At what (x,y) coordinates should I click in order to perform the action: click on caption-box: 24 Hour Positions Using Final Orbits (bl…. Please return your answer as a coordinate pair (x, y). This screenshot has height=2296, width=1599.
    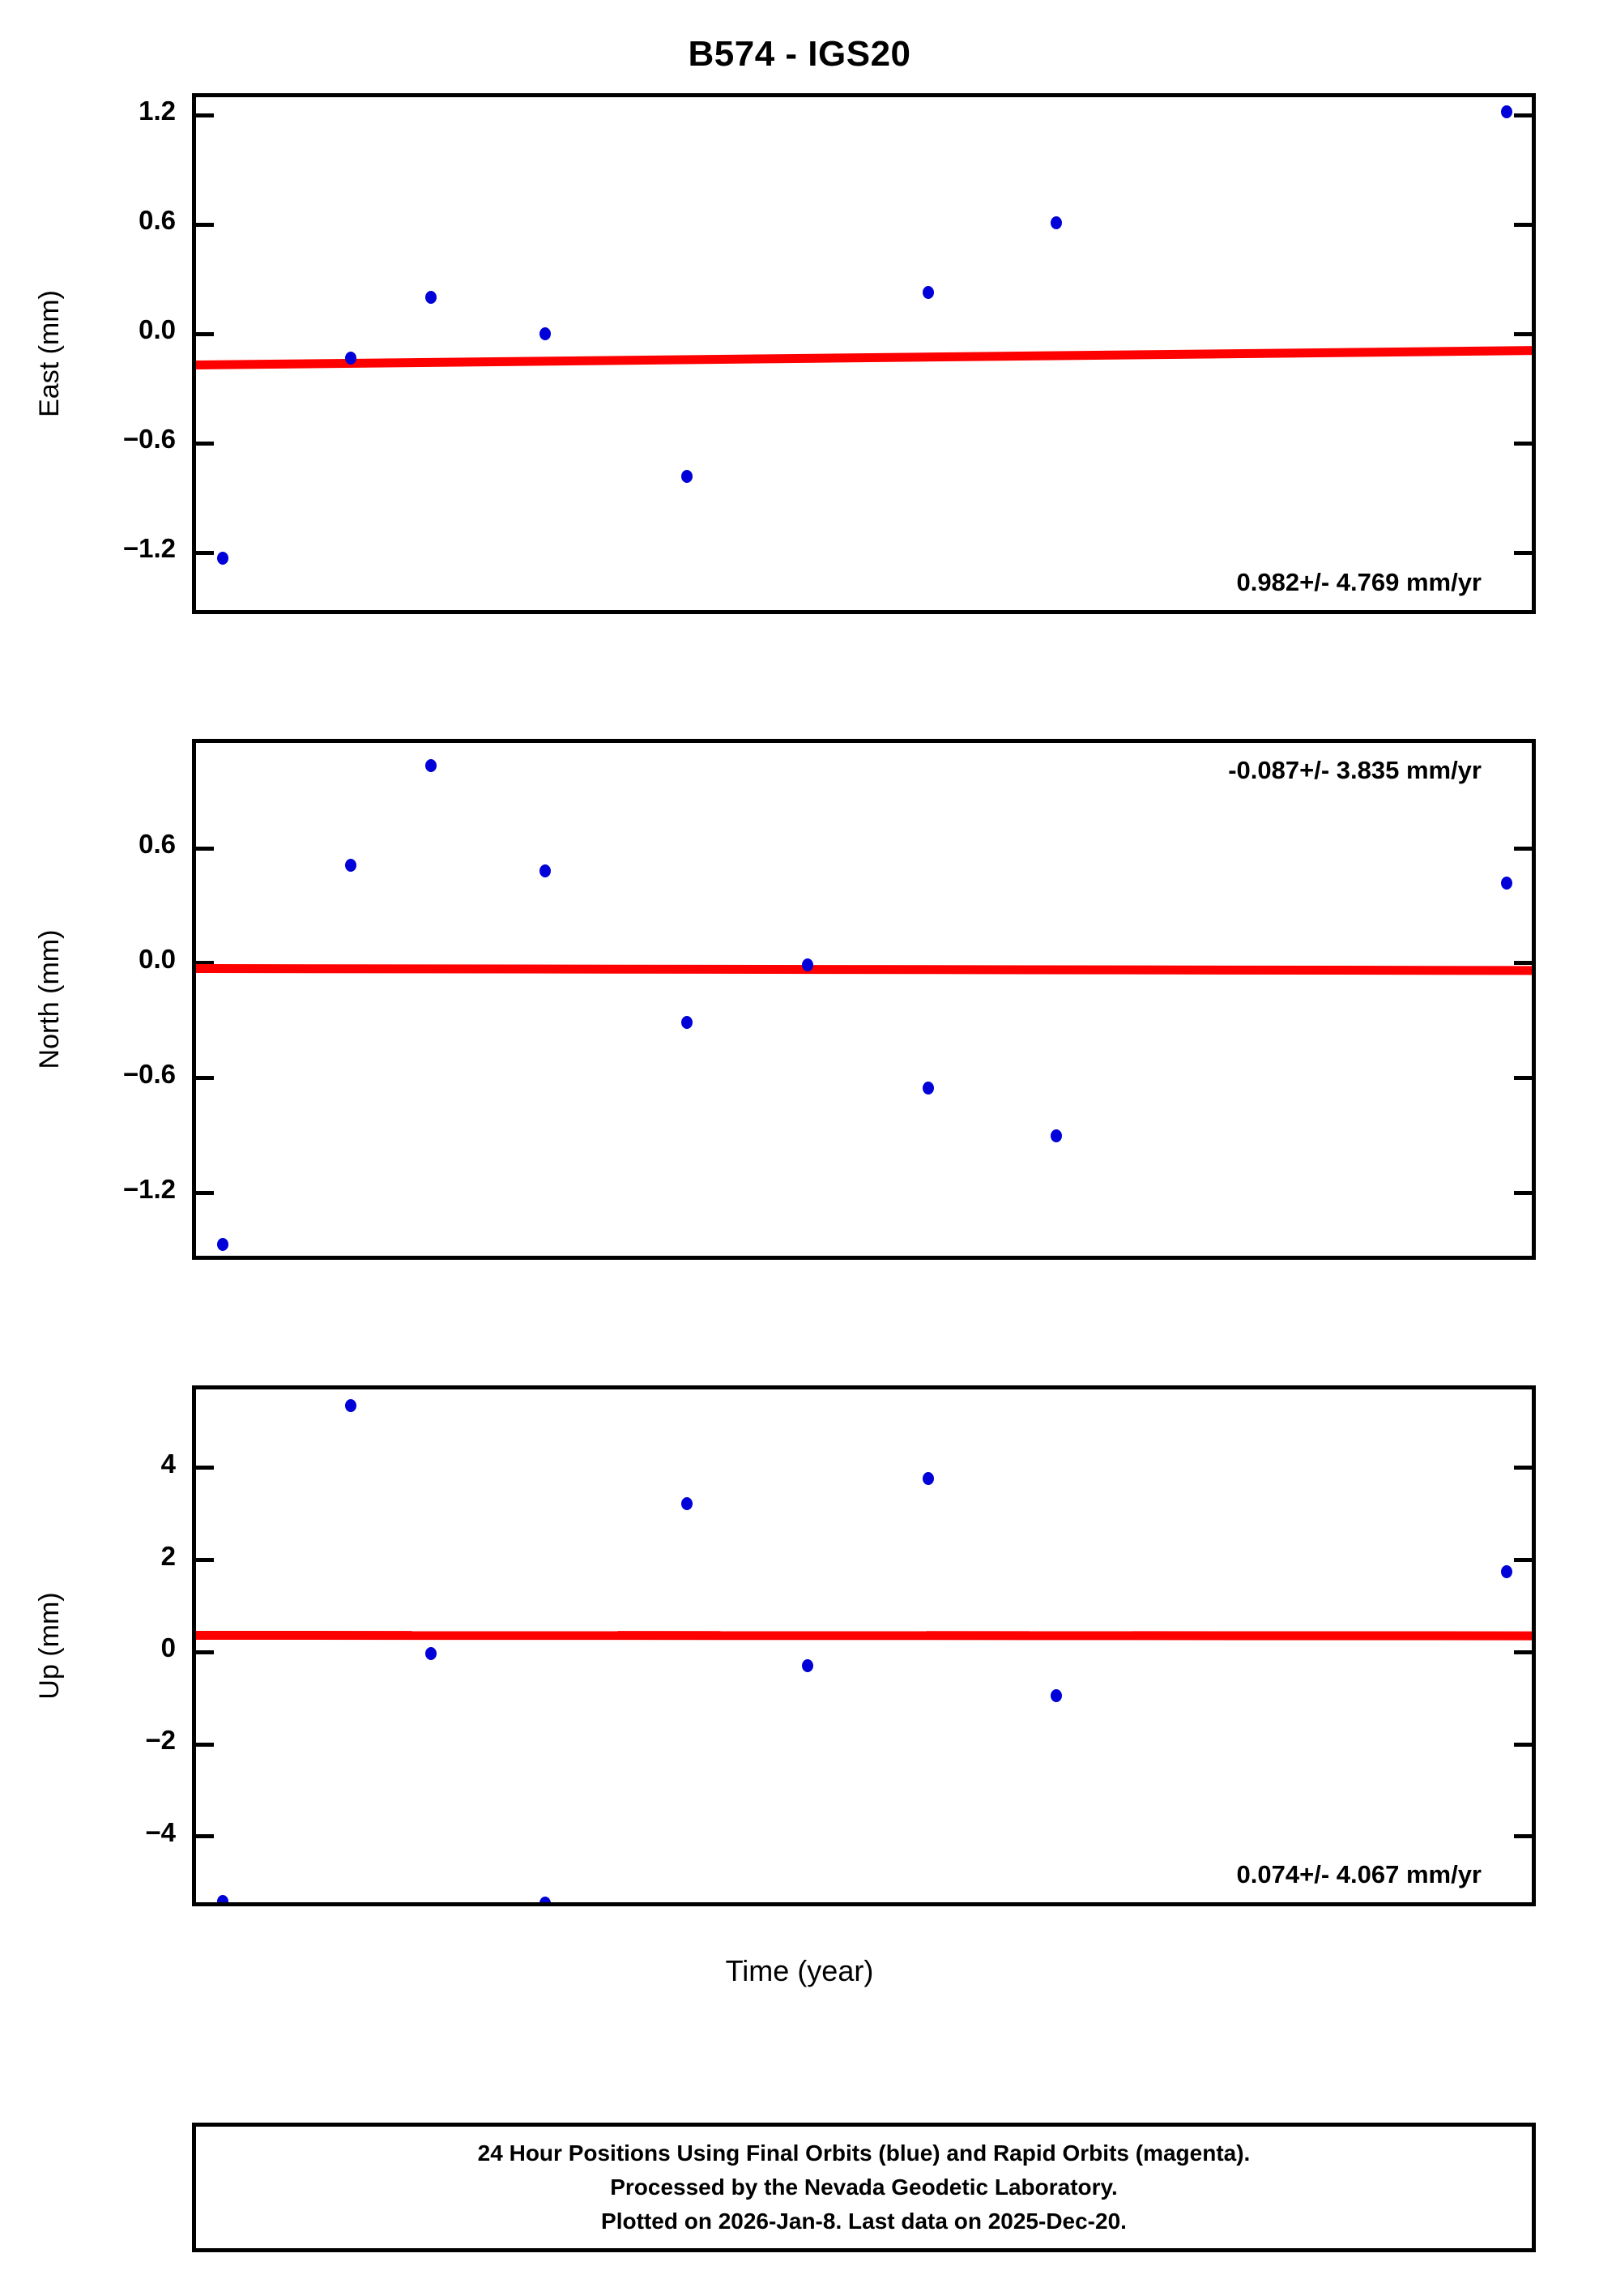
    Looking at the image, I should click on (864, 2187).